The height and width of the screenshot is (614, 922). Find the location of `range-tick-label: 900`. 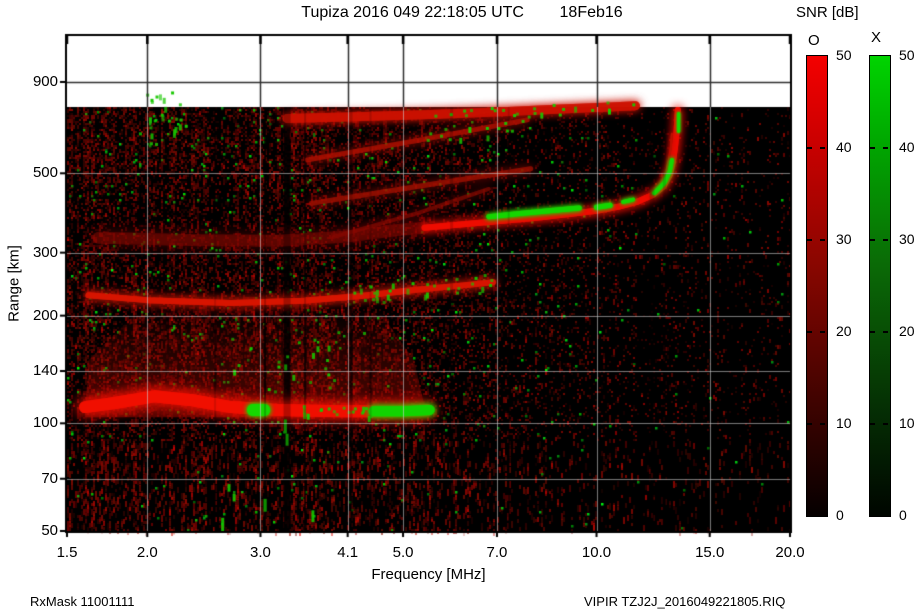

range-tick-label: 900 is located at coordinates (45, 81).